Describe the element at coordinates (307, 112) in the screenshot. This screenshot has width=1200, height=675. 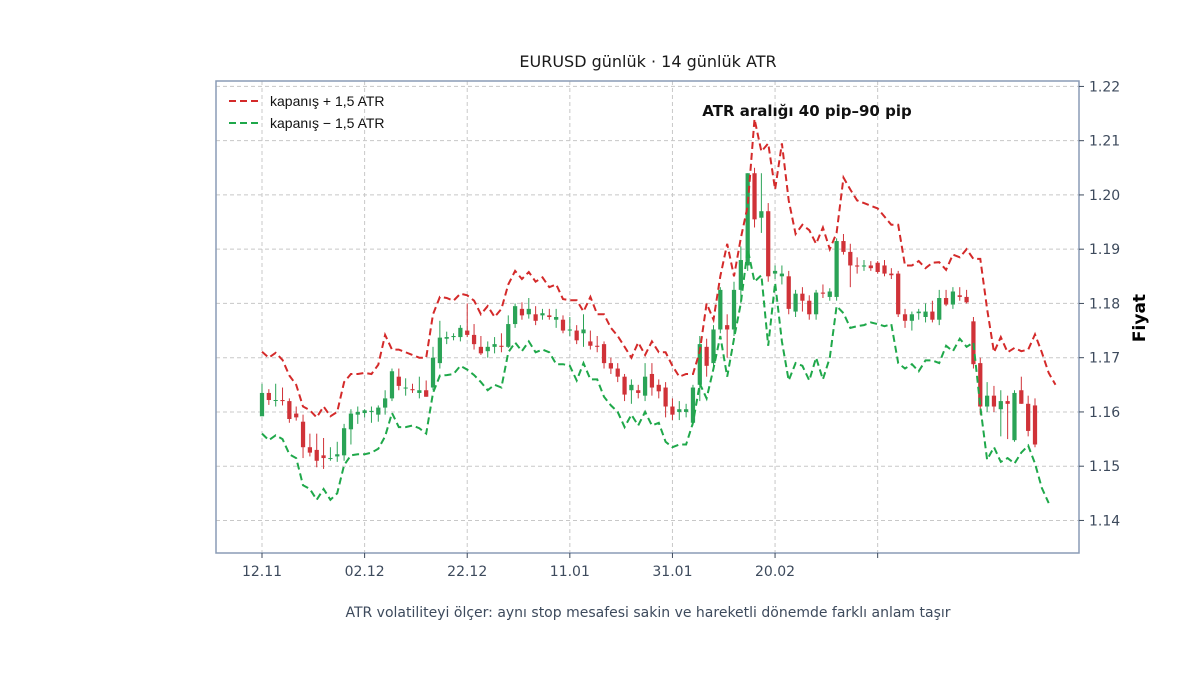
I see `legend: kapanış + 1,5 ATR kapanış − 1,5 ATR` at that location.